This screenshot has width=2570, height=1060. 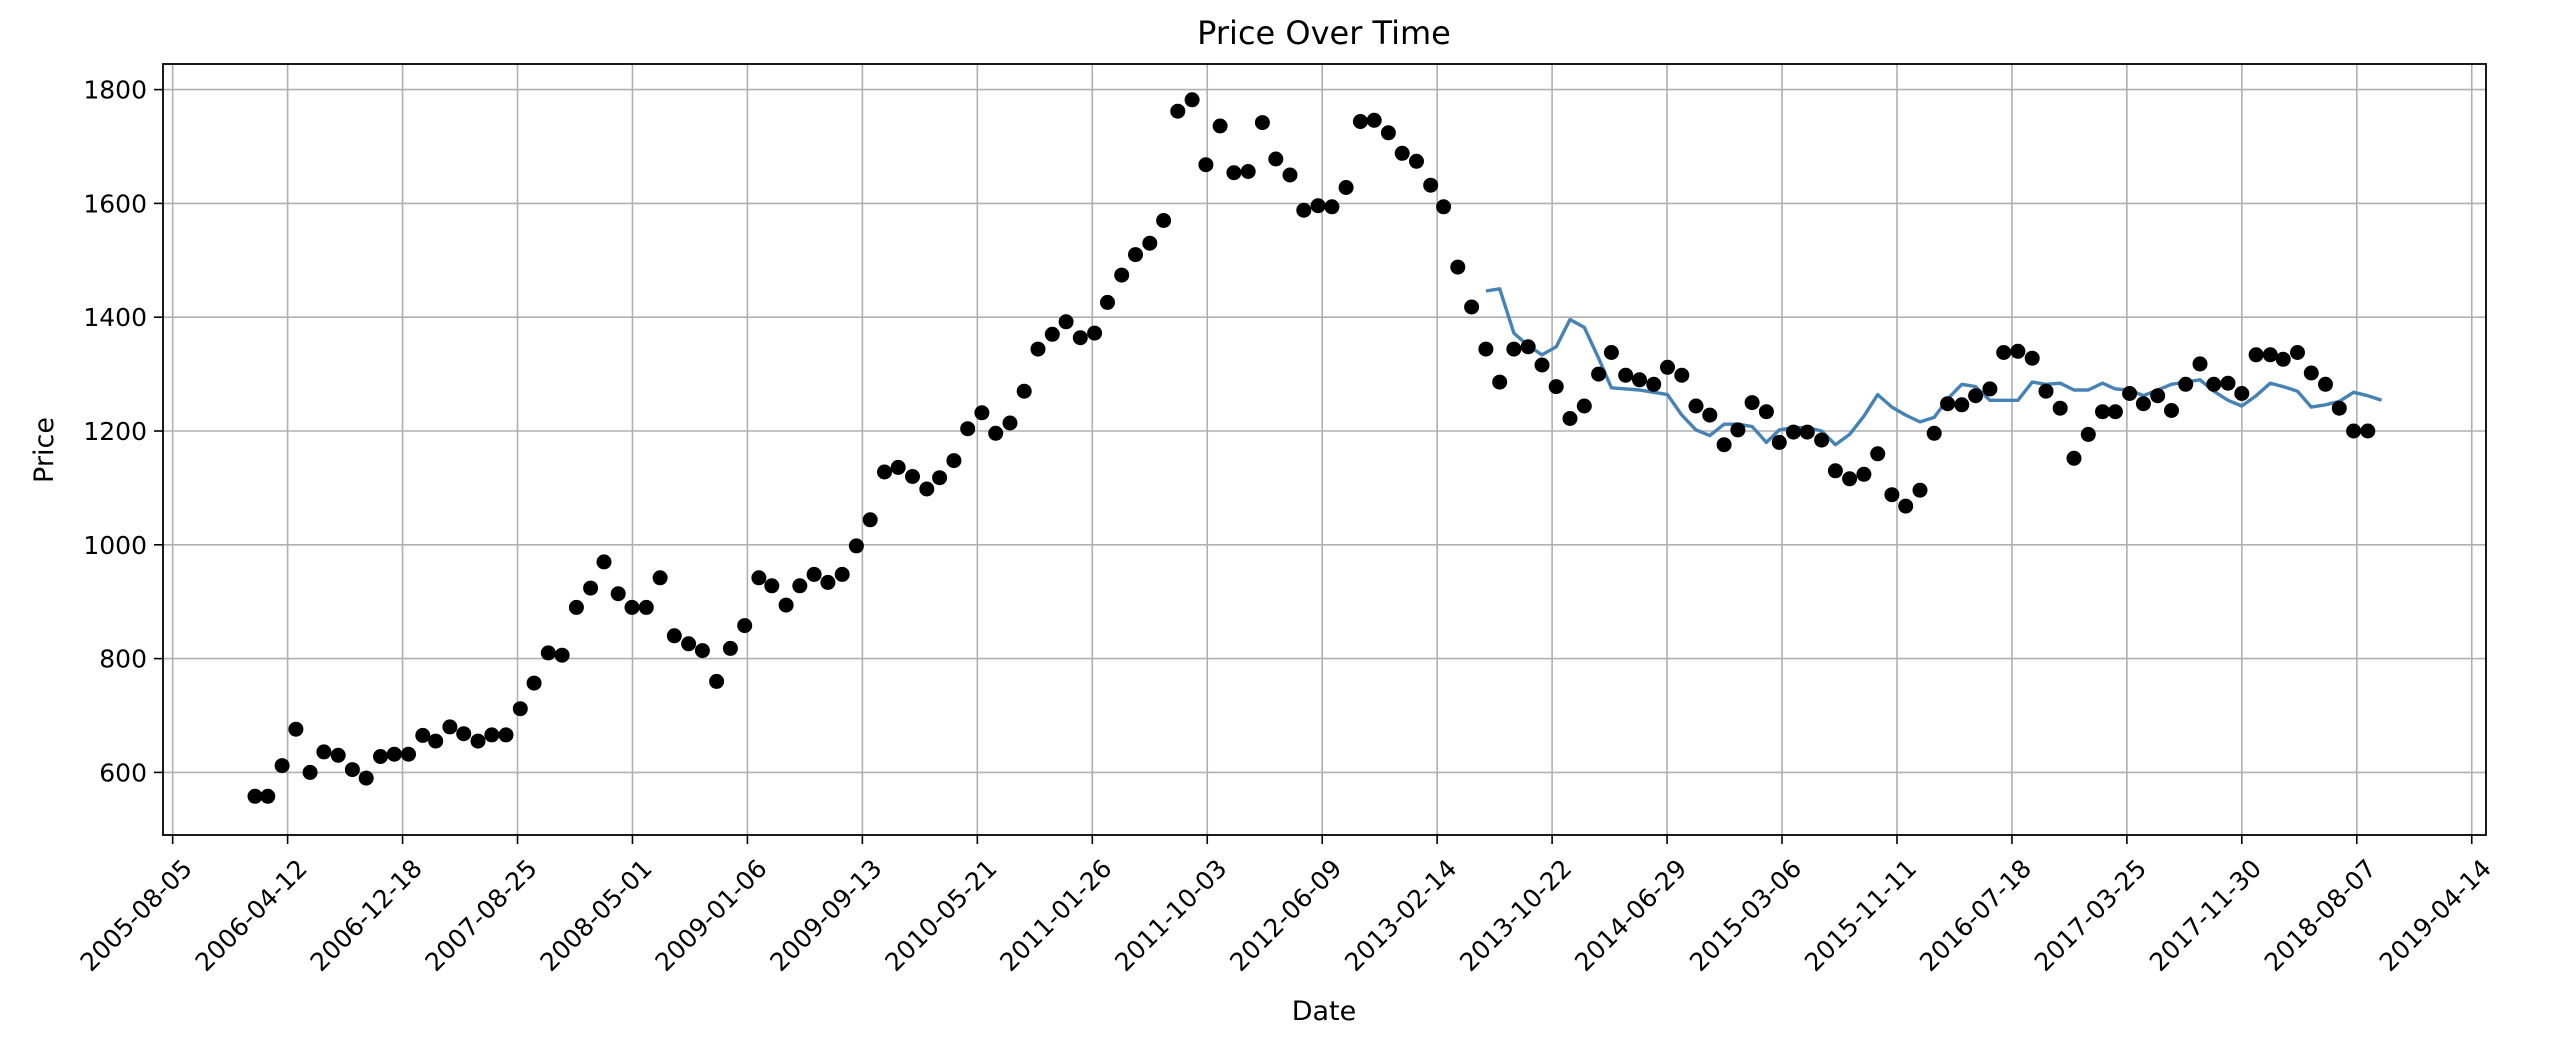 I want to click on x-tick-label: 2017-03-25, so click(x=2090, y=915).